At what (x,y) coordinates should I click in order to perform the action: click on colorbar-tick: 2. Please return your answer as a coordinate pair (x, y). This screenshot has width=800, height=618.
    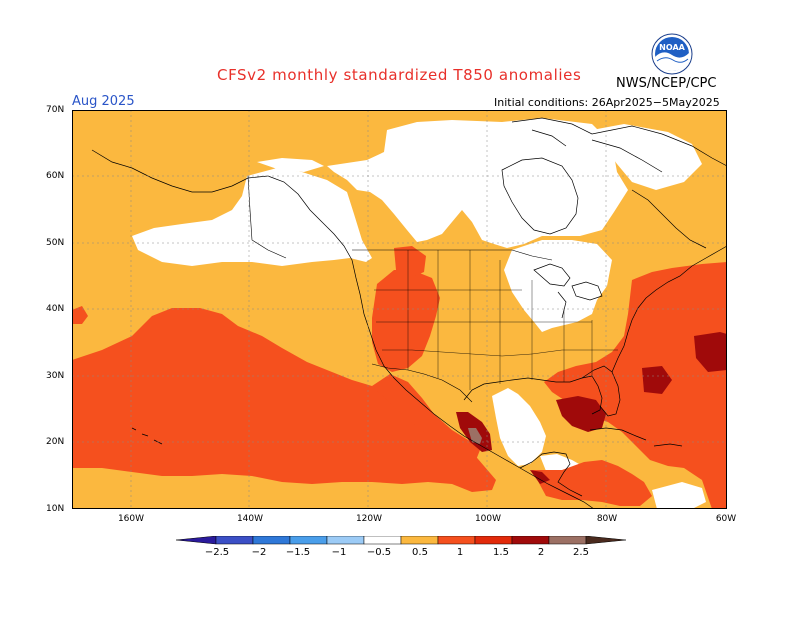
    Looking at the image, I should click on (541, 552).